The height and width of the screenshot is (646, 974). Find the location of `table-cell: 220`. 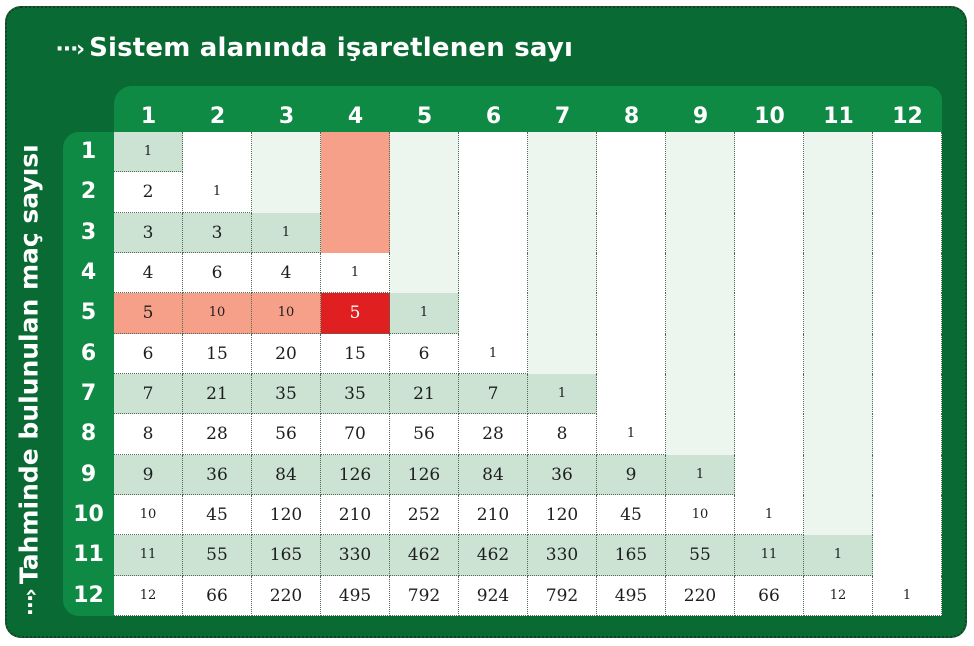

table-cell: 220 is located at coordinates (286, 595).